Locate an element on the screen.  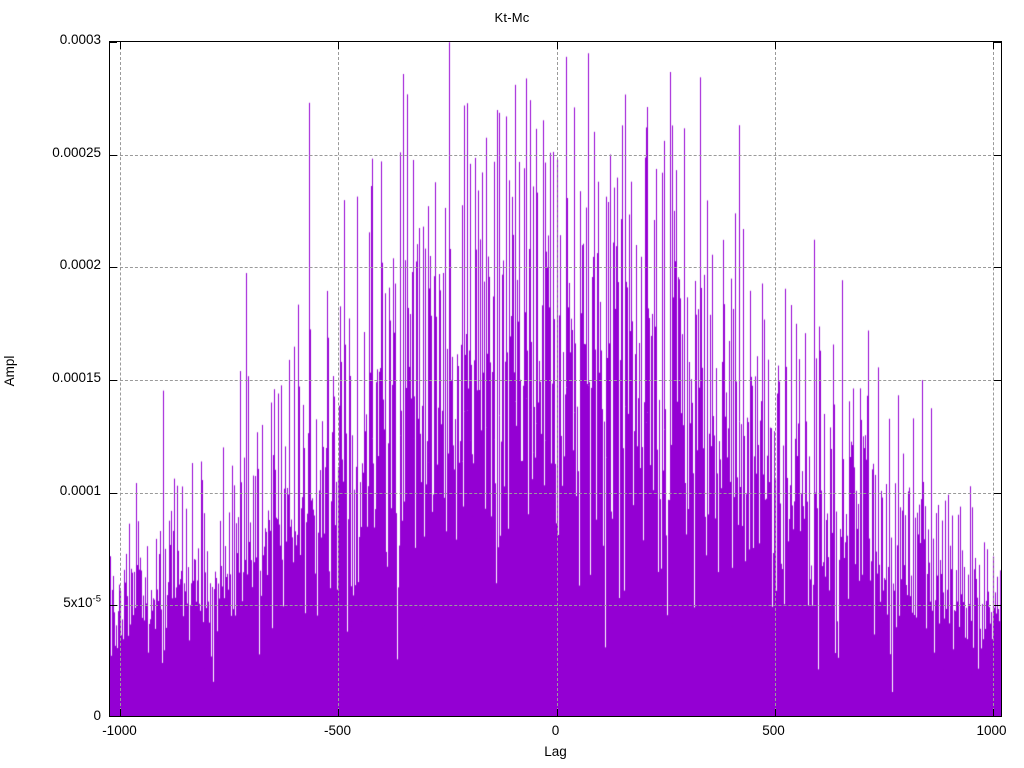
chart-title: Kt-Mc is located at coordinates (512, 17).